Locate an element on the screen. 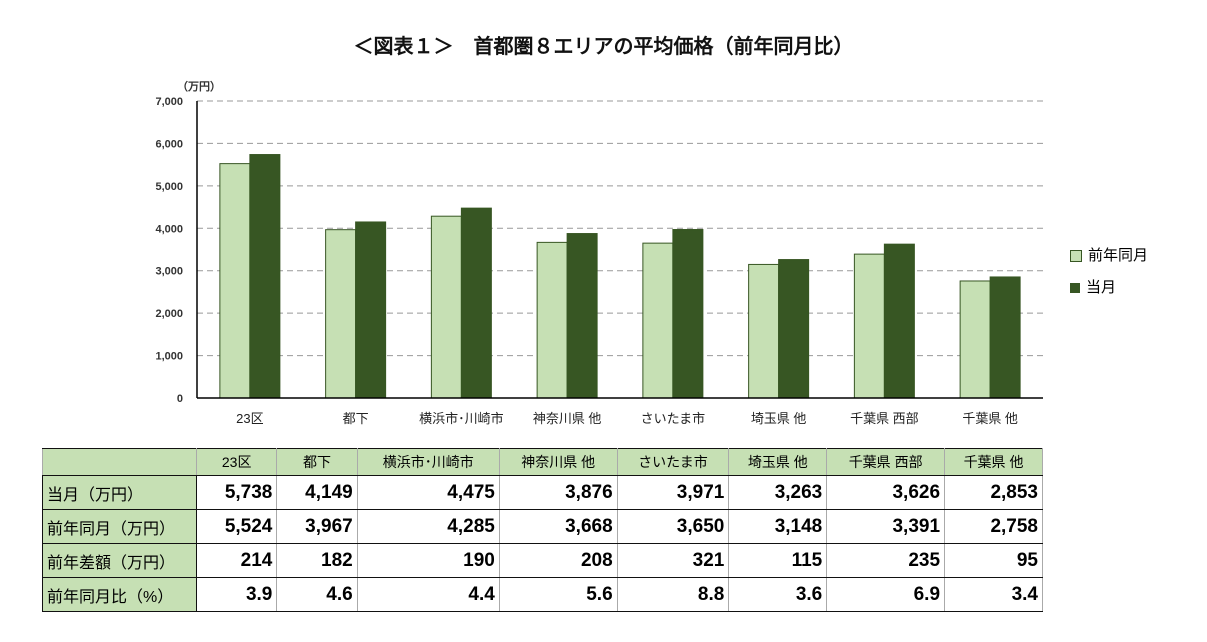 The width and height of the screenshot is (1207, 642). y-tick-label: 3,000 is located at coordinates (169, 272).